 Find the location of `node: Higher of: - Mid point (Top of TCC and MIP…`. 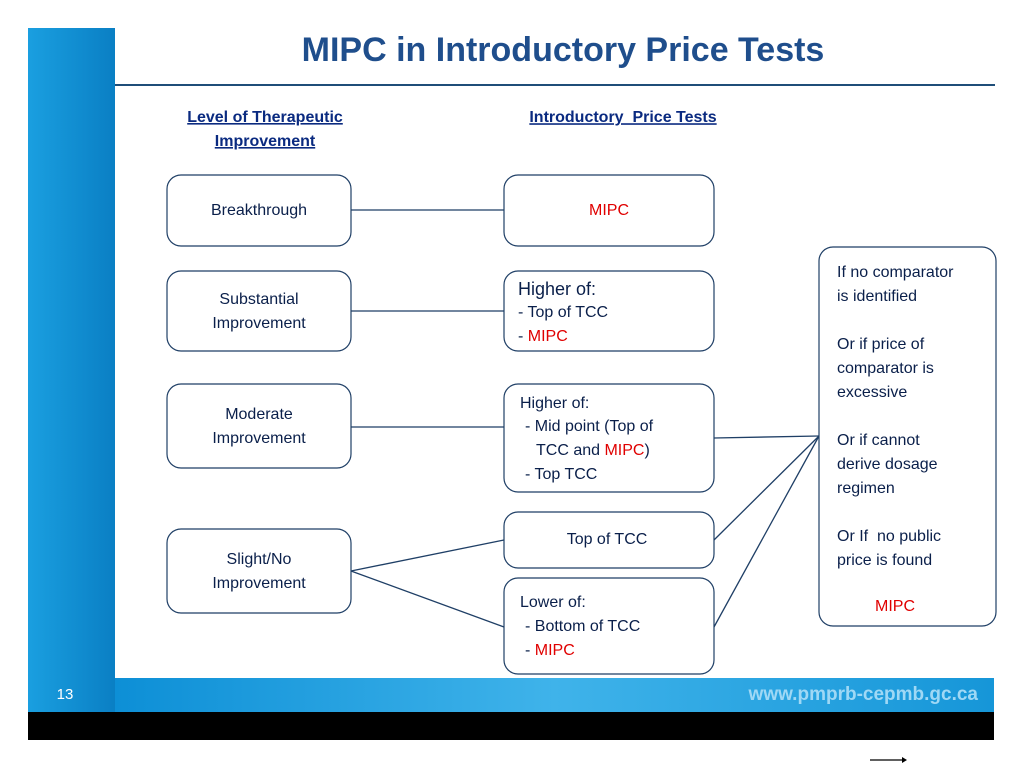

node: Higher of: - Mid point (Top of TCC and MIP… is located at coordinates (609, 438).